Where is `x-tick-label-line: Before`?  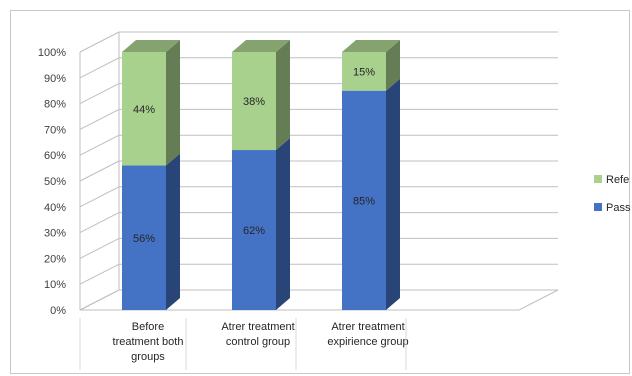
x-tick-label-line: Before is located at coordinates (148, 327).